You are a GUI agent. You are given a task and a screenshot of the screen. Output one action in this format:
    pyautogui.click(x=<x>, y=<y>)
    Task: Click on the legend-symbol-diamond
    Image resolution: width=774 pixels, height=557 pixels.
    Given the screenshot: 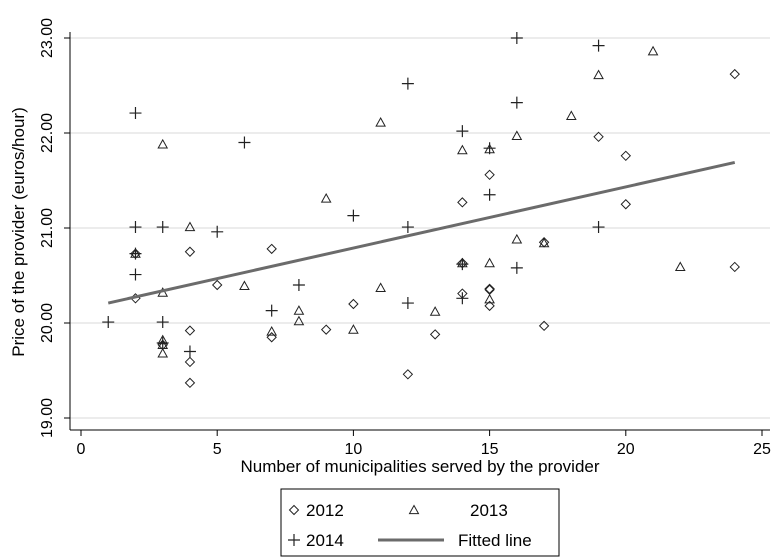 What is the action you would take?
    pyautogui.click(x=294, y=510)
    